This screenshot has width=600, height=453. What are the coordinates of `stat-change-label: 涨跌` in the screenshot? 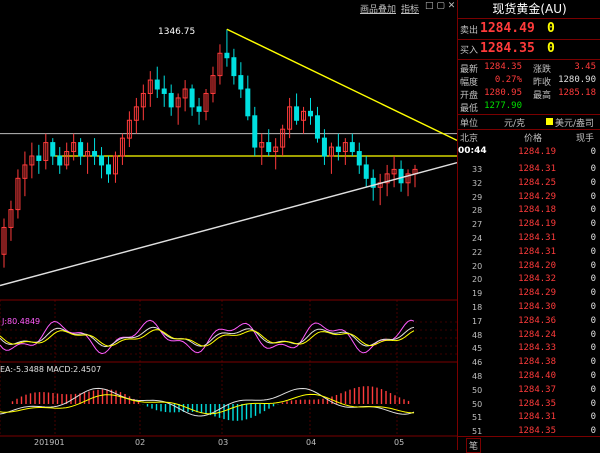 It's located at (542, 70).